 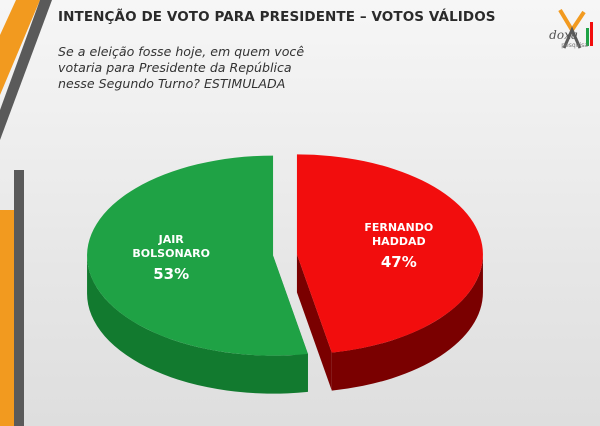 What do you see at coordinates (26, 213) in the screenshot?
I see `decorative-stripes` at bounding box center [26, 213].